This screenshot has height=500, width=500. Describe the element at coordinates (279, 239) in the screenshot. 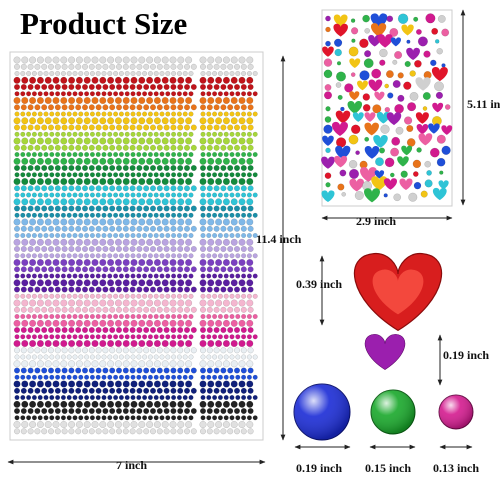

I see `dimension-label: 11.4 inch` at that location.